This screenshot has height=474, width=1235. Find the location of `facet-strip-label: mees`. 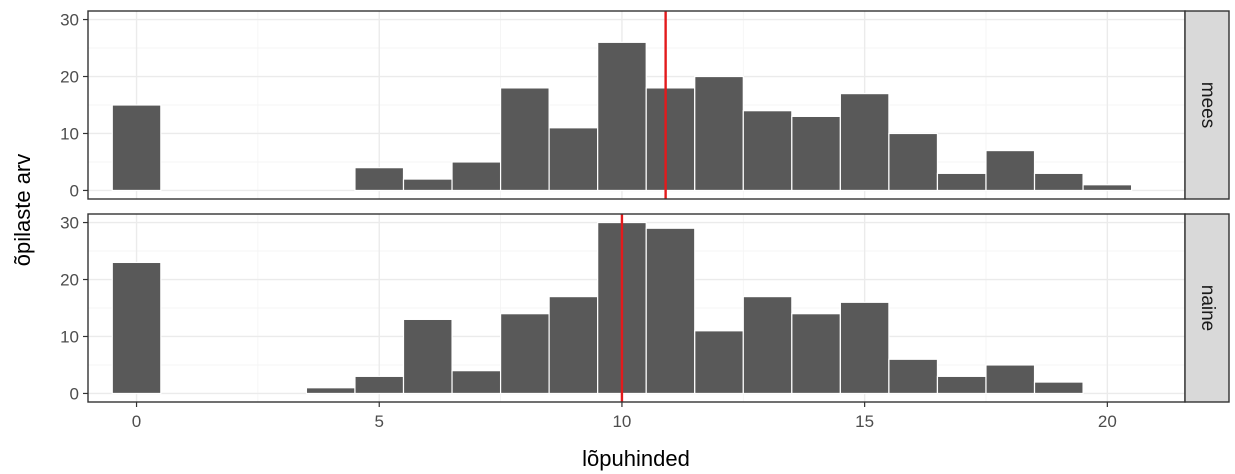

facet-strip-label: mees is located at coordinates (1207, 105).